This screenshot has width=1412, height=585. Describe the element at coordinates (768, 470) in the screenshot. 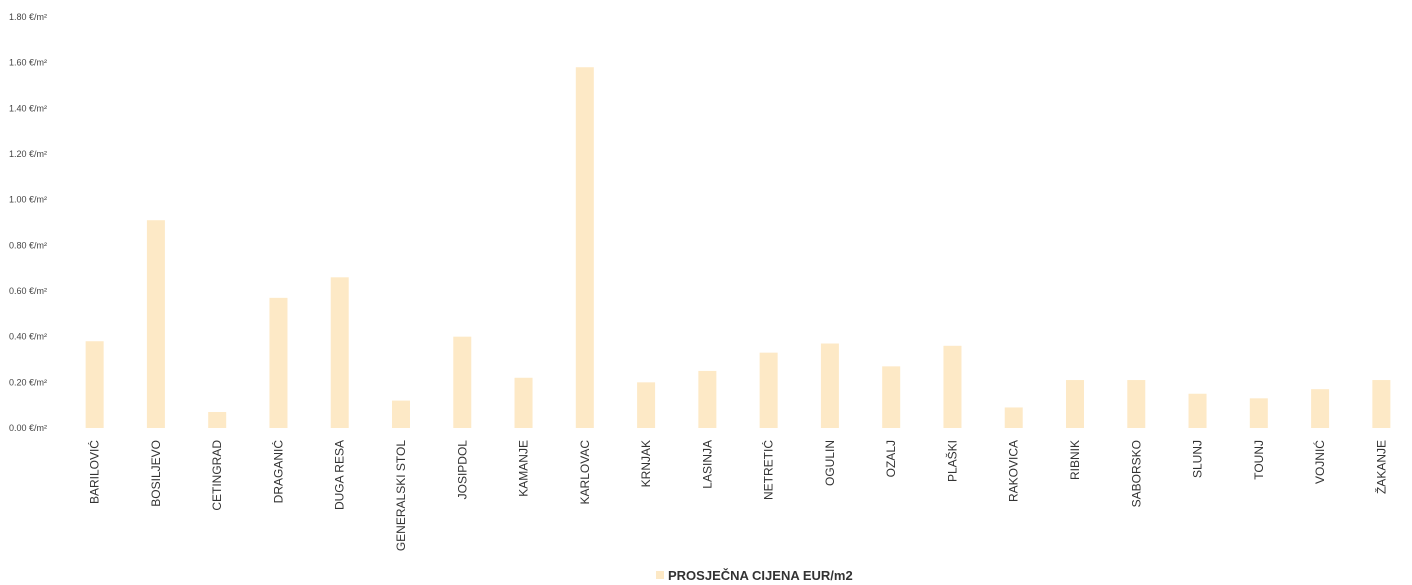

I see `x-tick-label: NETRETIĆ` at that location.